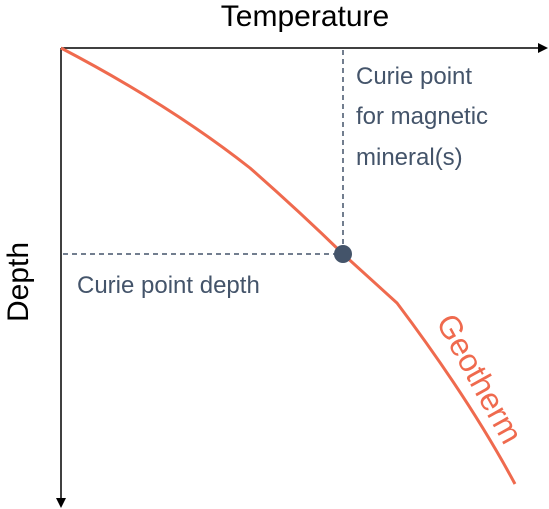  What do you see at coordinates (479, 379) in the screenshot?
I see `geotherm-label: Geotherm` at bounding box center [479, 379].